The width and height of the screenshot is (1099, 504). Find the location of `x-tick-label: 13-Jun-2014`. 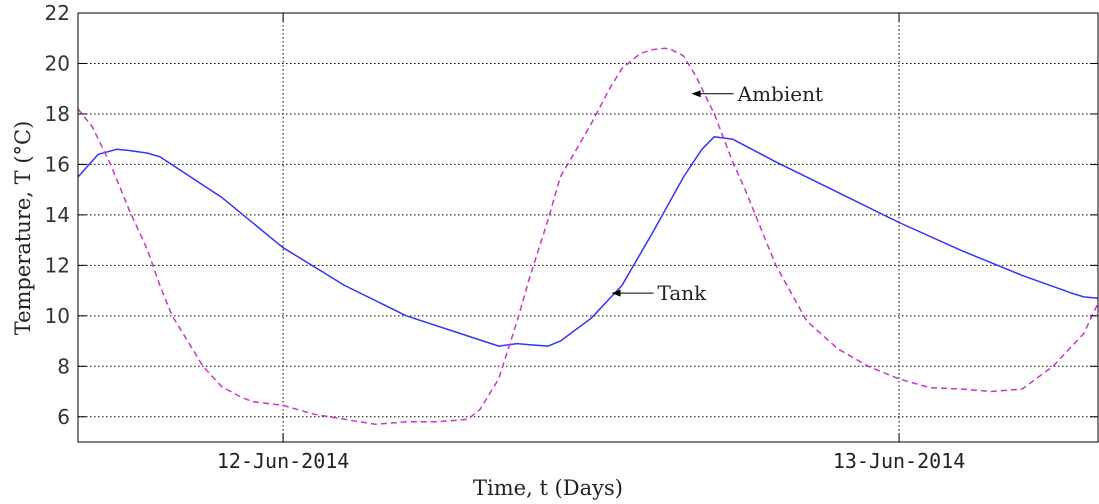

x-tick-label: 13-Jun-2014 is located at coordinates (899, 461).